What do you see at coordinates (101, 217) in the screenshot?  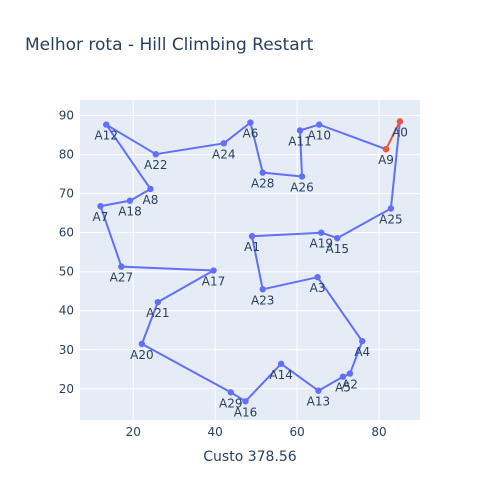 I see `route-point-label: A7` at bounding box center [101, 217].